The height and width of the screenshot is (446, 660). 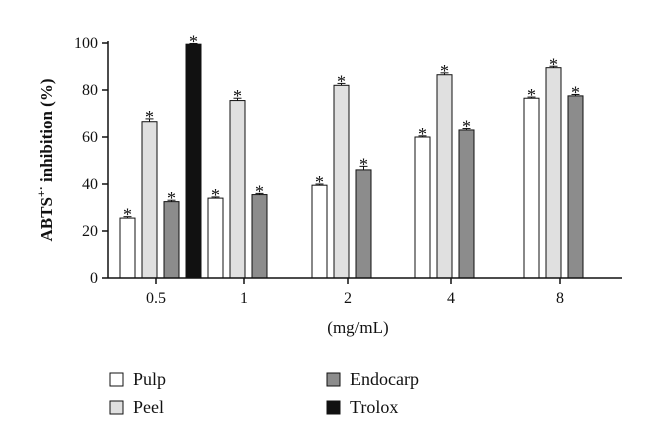 What do you see at coordinates (86, 43) in the screenshot?
I see `y-tick-label: 100` at bounding box center [86, 43].